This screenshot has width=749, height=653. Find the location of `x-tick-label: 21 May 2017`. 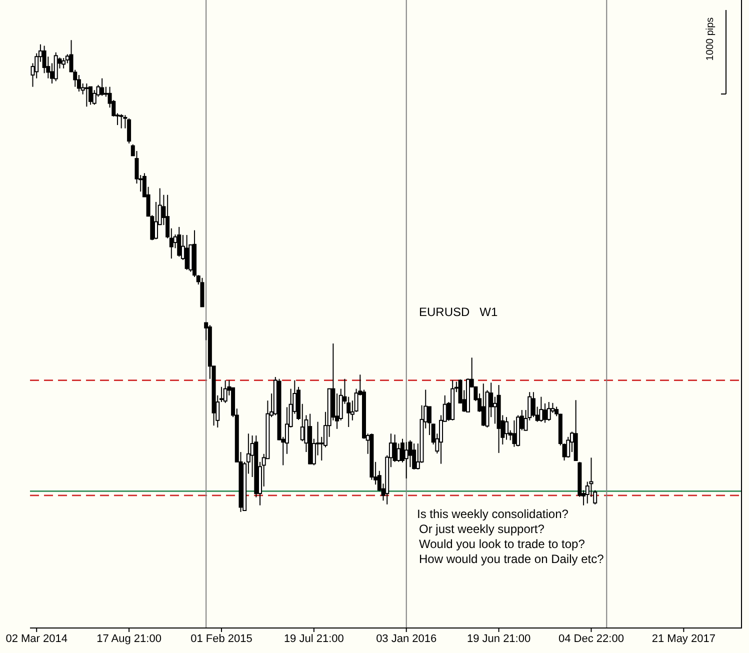

x-tick-label: 21 May 2017 is located at coordinates (684, 638).